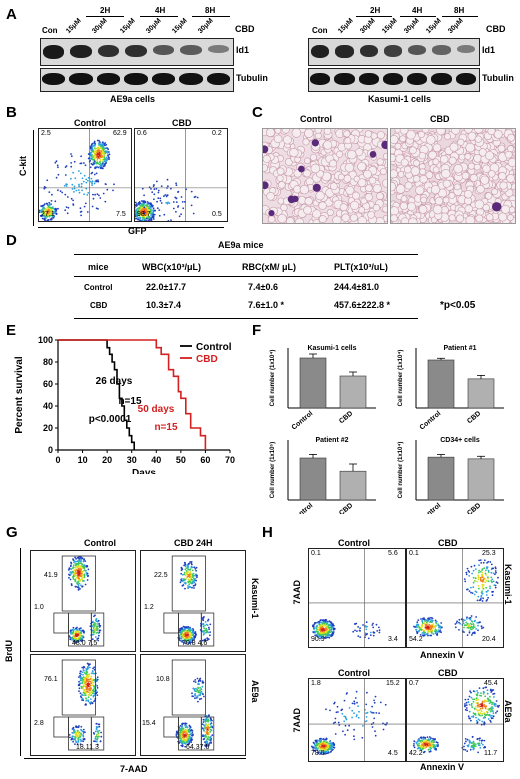  What do you see at coordinates (83, 460) in the screenshot?
I see `survival-xtick: 10` at bounding box center [83, 460].